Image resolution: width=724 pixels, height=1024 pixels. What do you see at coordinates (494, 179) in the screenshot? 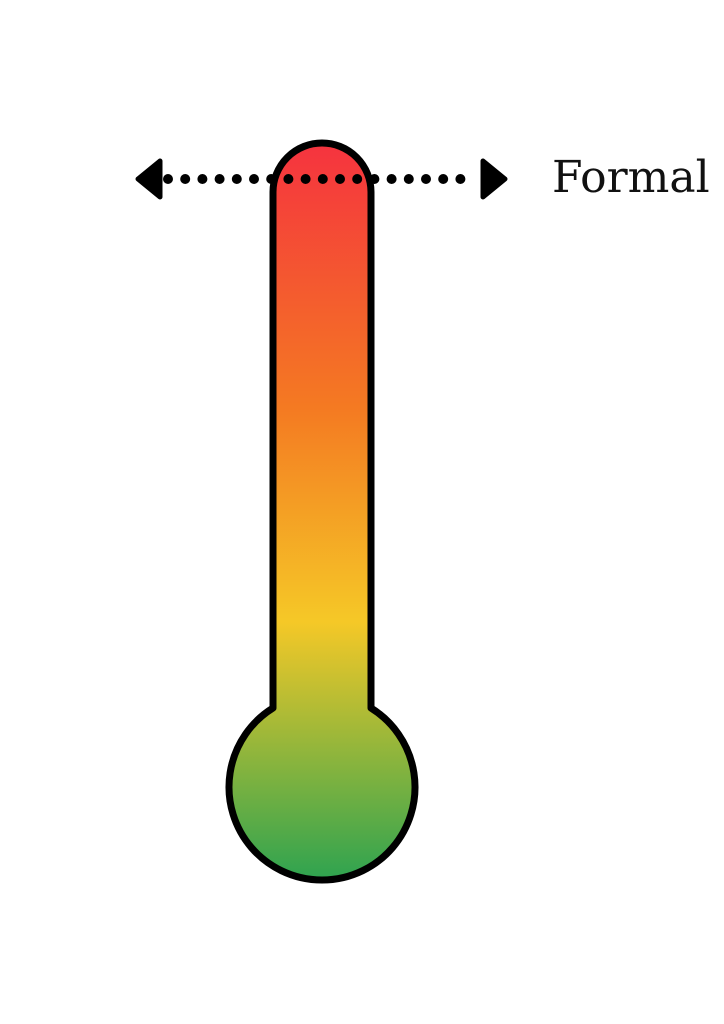
I see `arrowhead-right` at bounding box center [494, 179].